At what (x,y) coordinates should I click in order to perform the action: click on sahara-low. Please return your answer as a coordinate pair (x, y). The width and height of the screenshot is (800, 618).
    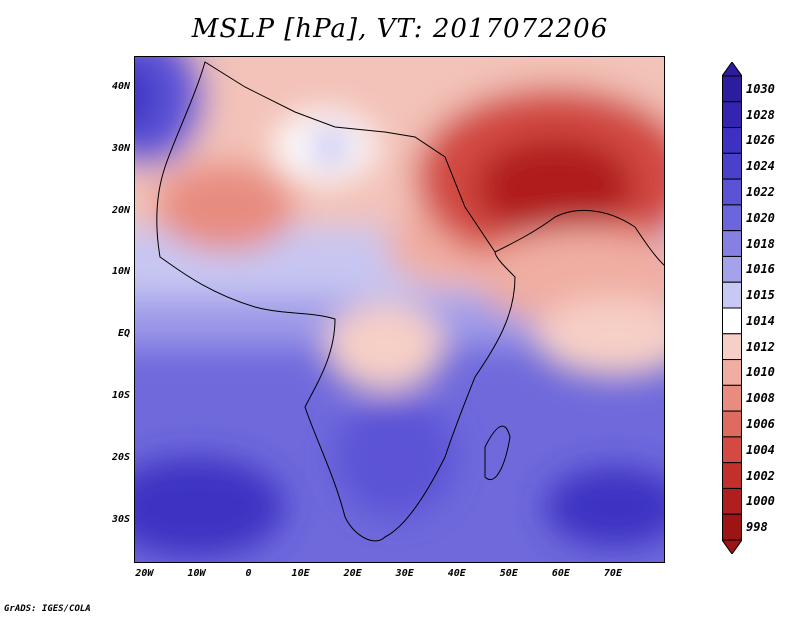
    Looking at the image, I should click on (225, 207).